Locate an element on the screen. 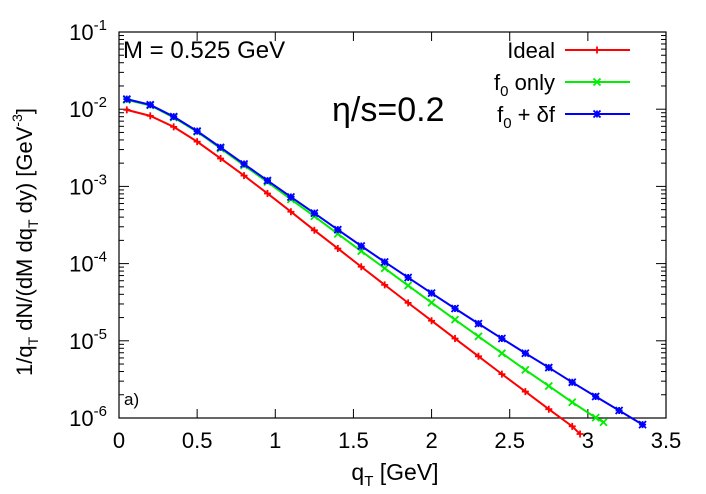  legend-label: f0 + δf is located at coordinates (526, 117).